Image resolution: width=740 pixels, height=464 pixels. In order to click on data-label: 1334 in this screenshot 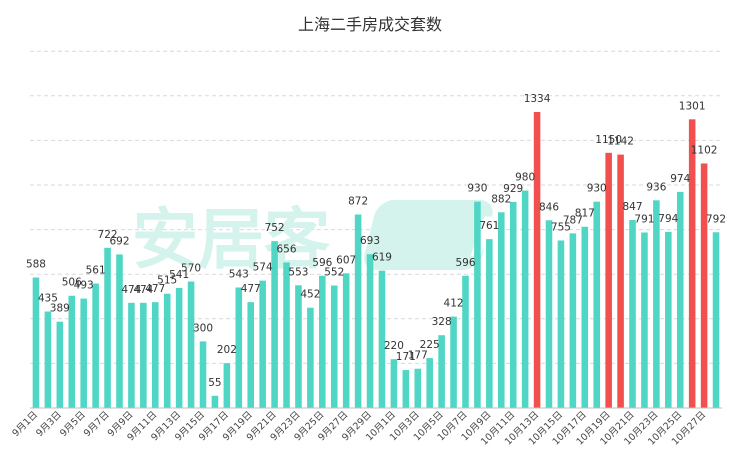, I will do `click(537, 99)`.